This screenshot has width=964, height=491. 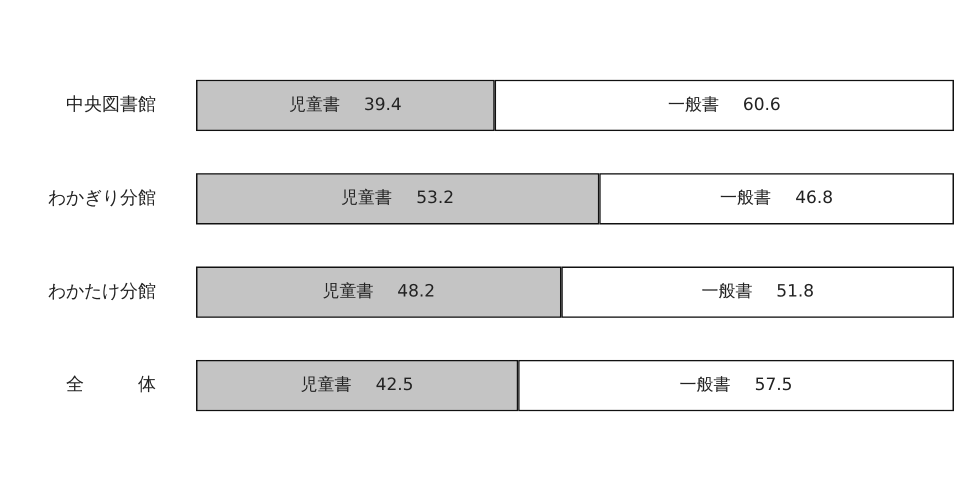 I want to click on data-label: 51.8, so click(x=795, y=292).